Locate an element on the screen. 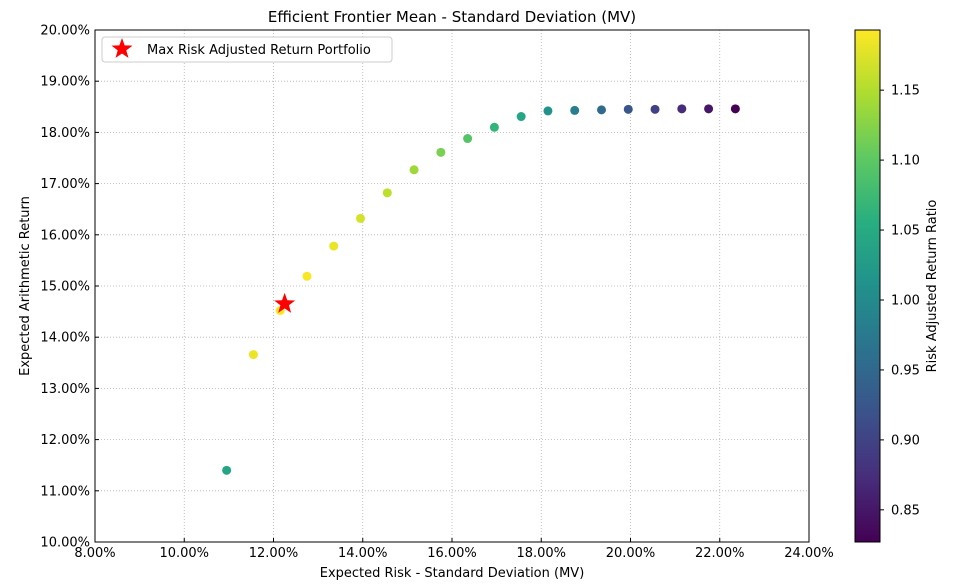 The image size is (966, 586). legend-box is located at coordinates (247, 49).